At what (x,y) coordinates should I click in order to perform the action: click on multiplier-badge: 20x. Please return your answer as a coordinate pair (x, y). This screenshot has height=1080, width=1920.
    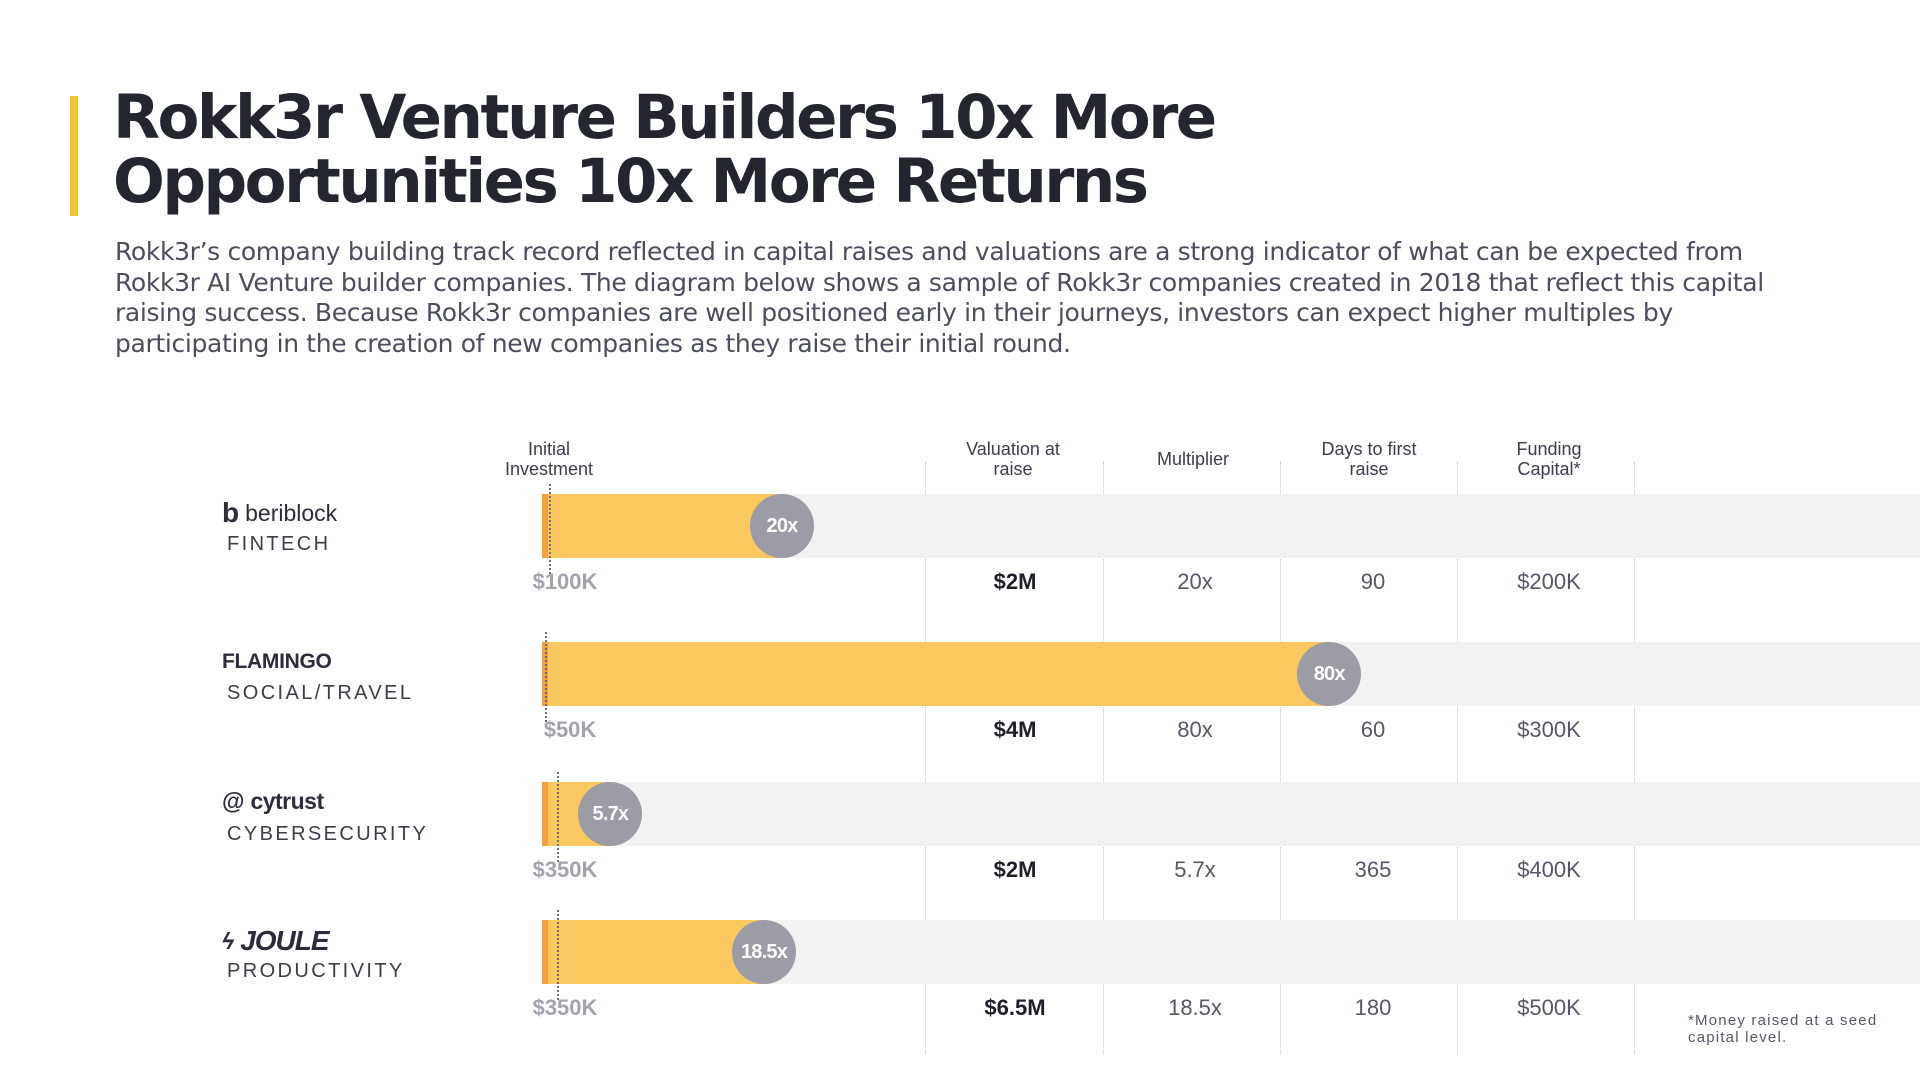
    Looking at the image, I should click on (782, 526).